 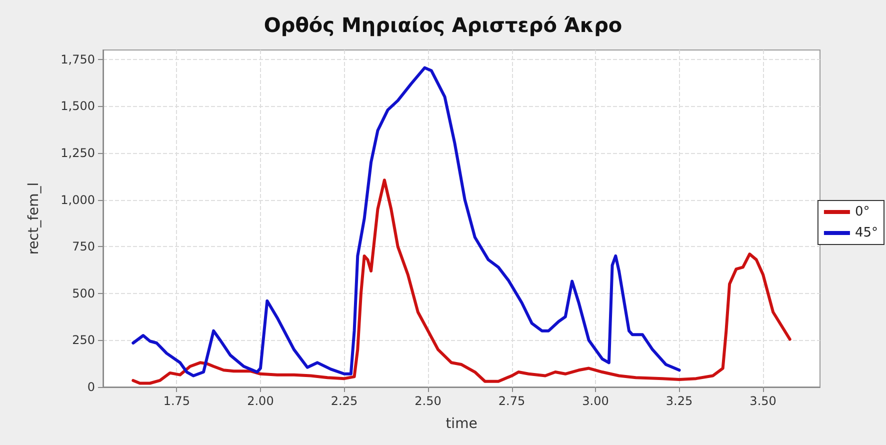 I want to click on y-axis-title: rect_fem_l, so click(x=34, y=218).